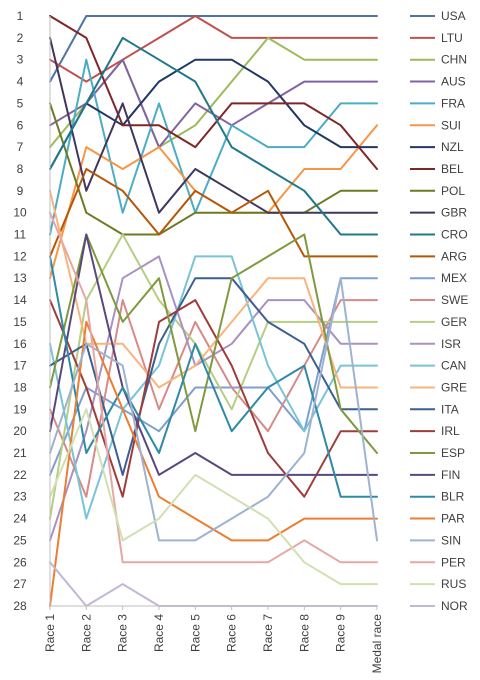 The width and height of the screenshot is (480, 680). What do you see at coordinates (195, 633) in the screenshot?
I see `x-tick-label: Race 5` at bounding box center [195, 633].